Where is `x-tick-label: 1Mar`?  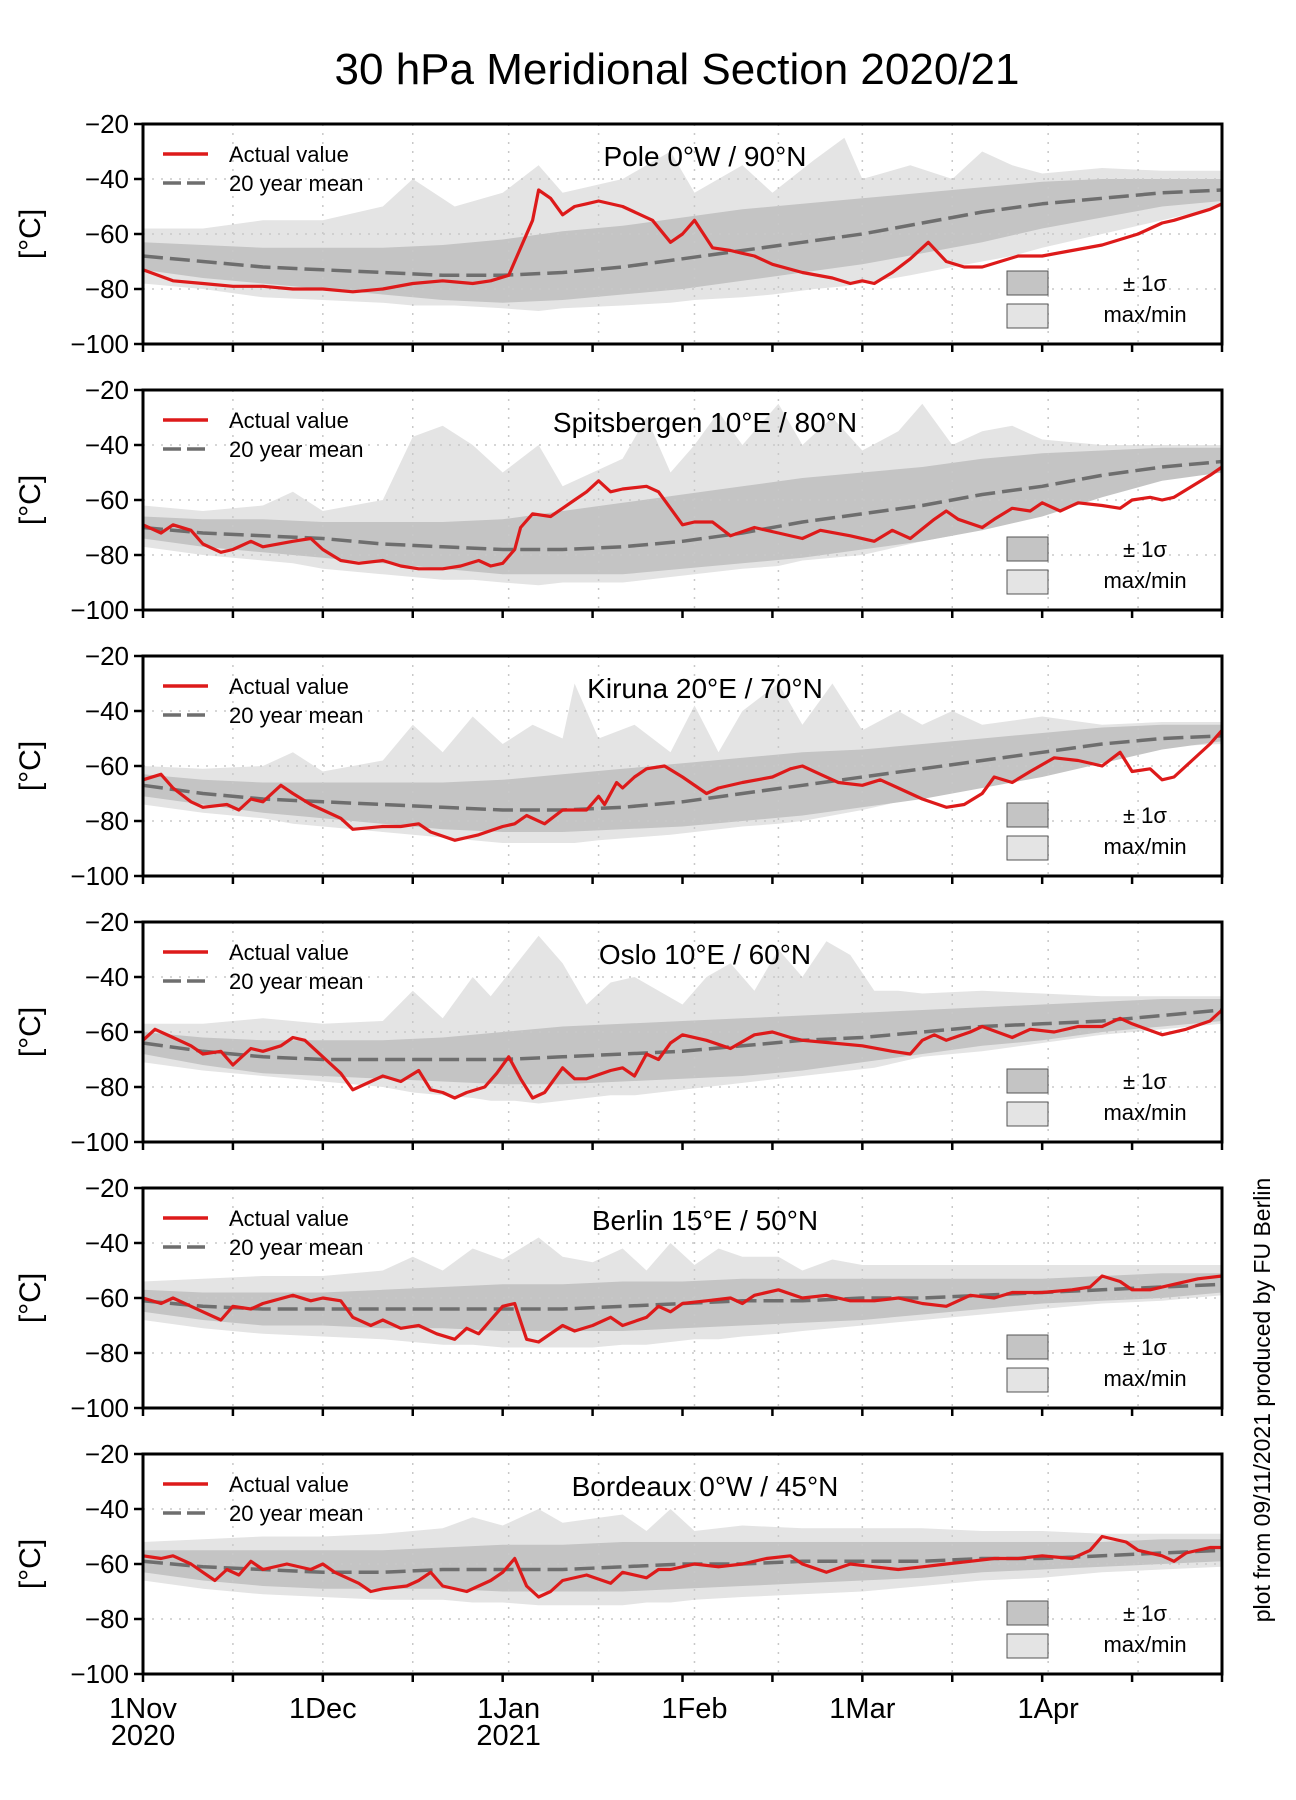
x-tick-label: 1Mar is located at coordinates (862, 1709).